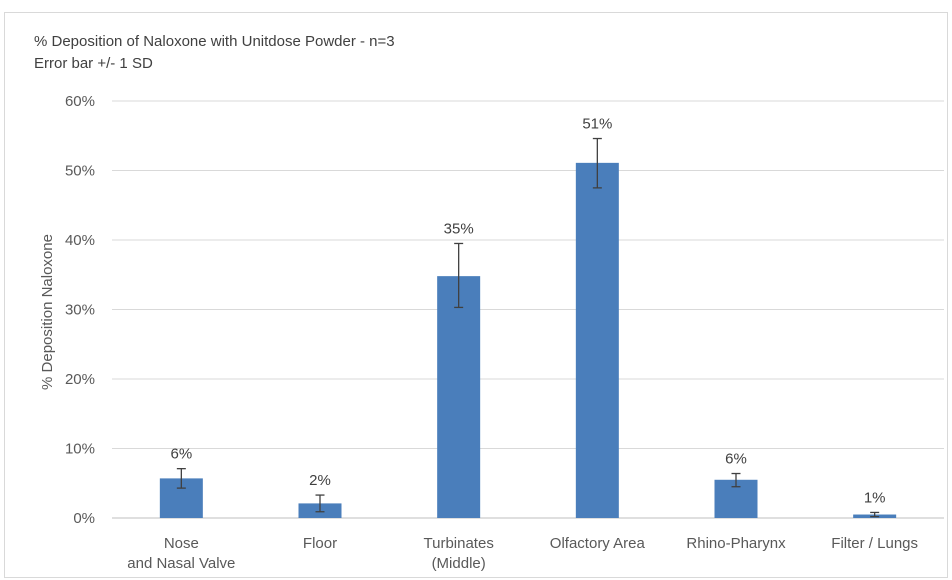 This screenshot has width=952, height=580. Describe the element at coordinates (93, 63) in the screenshot. I see `chart-subtitle: Error bar +/- 1 SD` at that location.